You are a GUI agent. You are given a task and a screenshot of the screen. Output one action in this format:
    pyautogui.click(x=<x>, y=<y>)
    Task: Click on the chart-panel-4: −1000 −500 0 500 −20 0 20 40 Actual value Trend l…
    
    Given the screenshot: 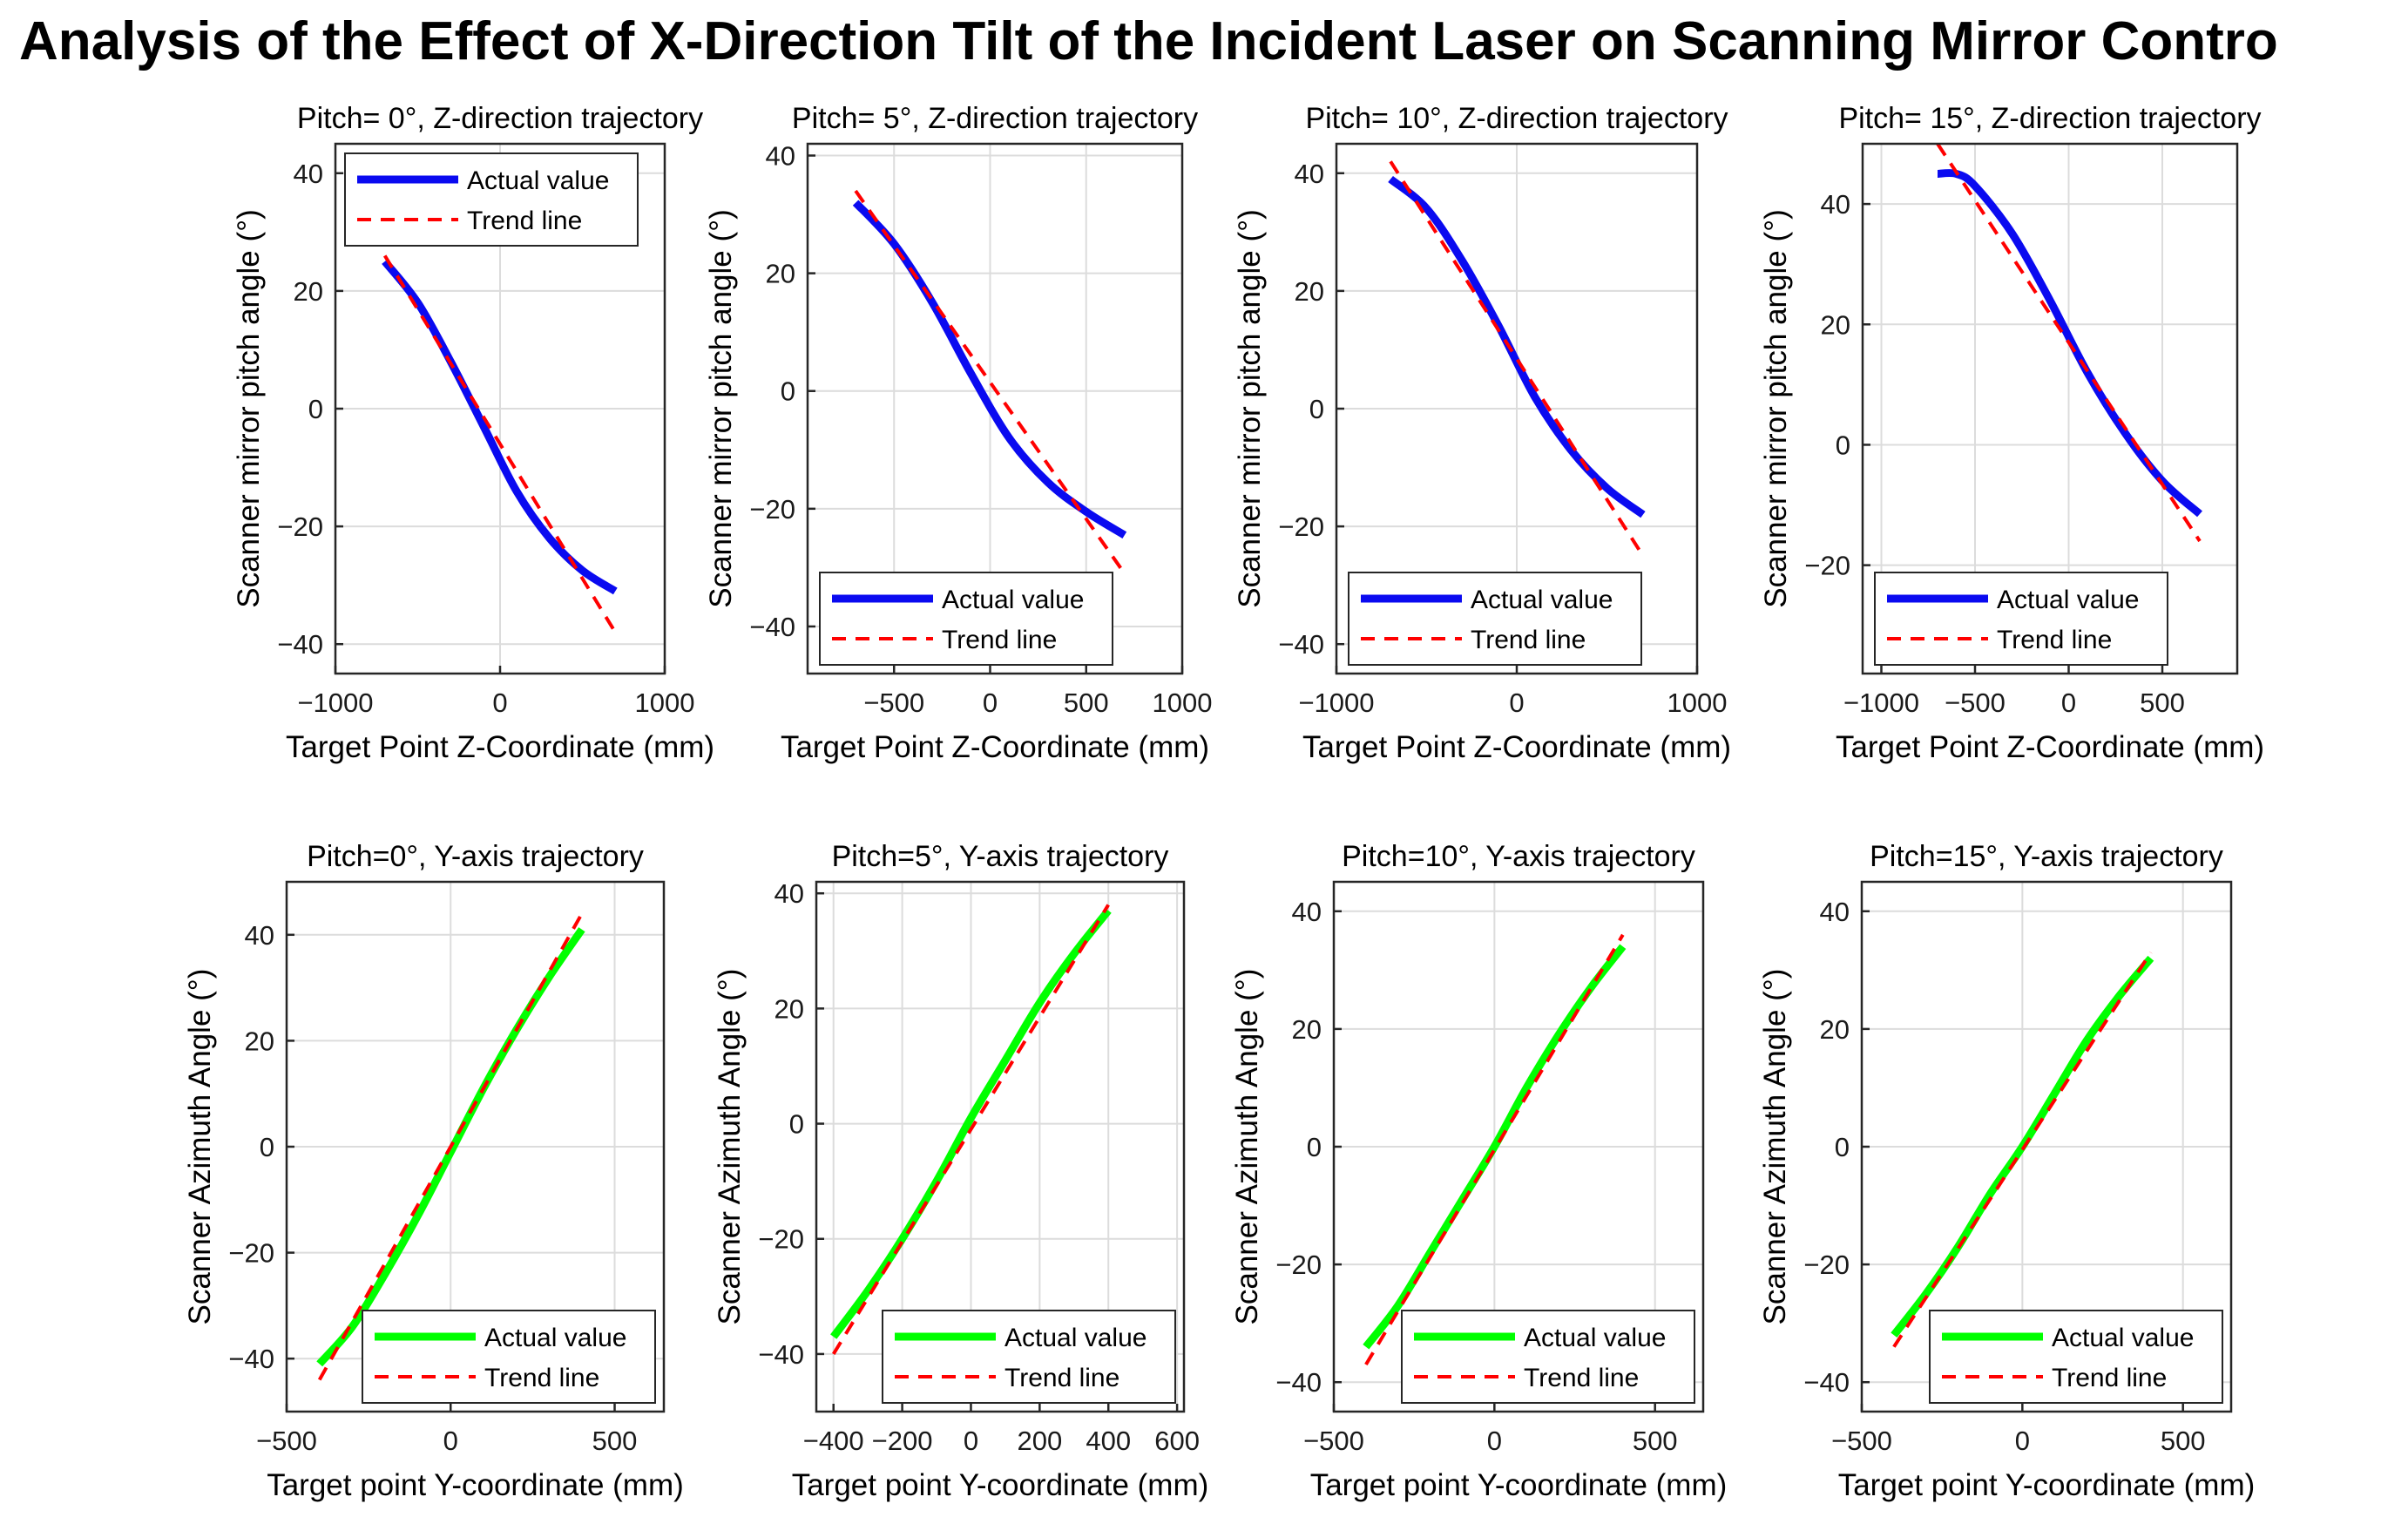 What is the action you would take?
    pyautogui.click(x=2011, y=433)
    